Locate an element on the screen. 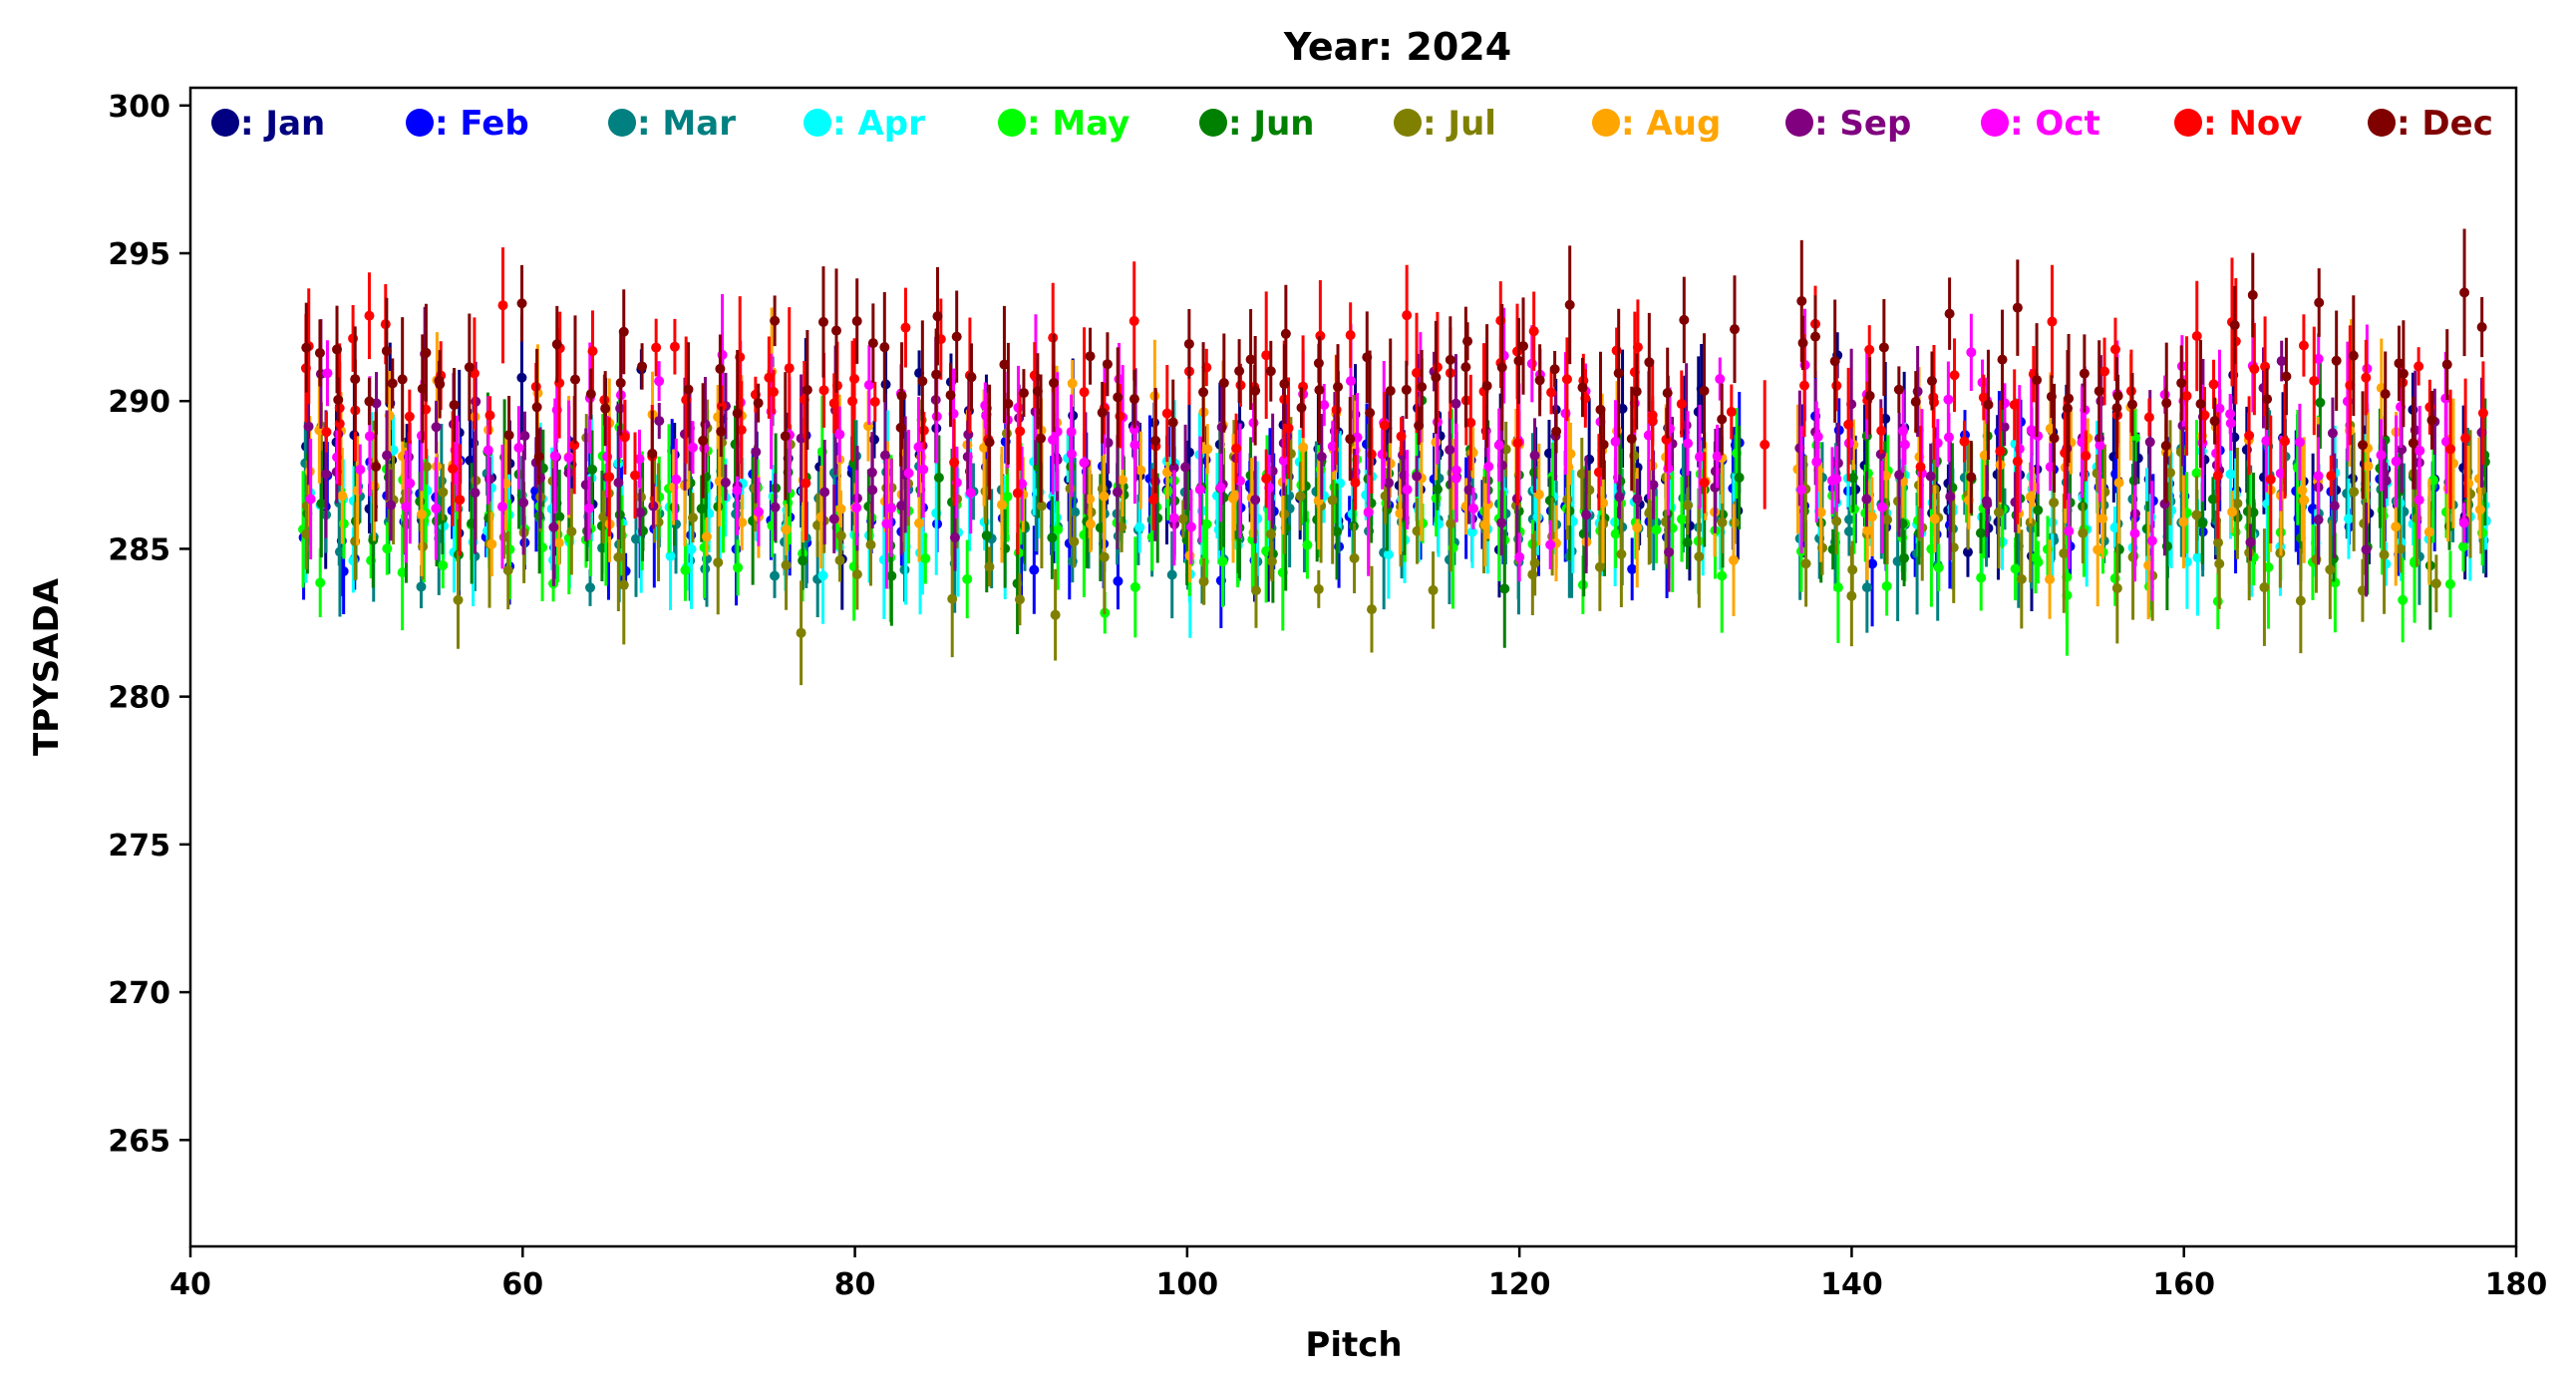 Image resolution: width=2576 pixels, height=1387 pixels. legend-item: : Oct is located at coordinates (2040, 124).